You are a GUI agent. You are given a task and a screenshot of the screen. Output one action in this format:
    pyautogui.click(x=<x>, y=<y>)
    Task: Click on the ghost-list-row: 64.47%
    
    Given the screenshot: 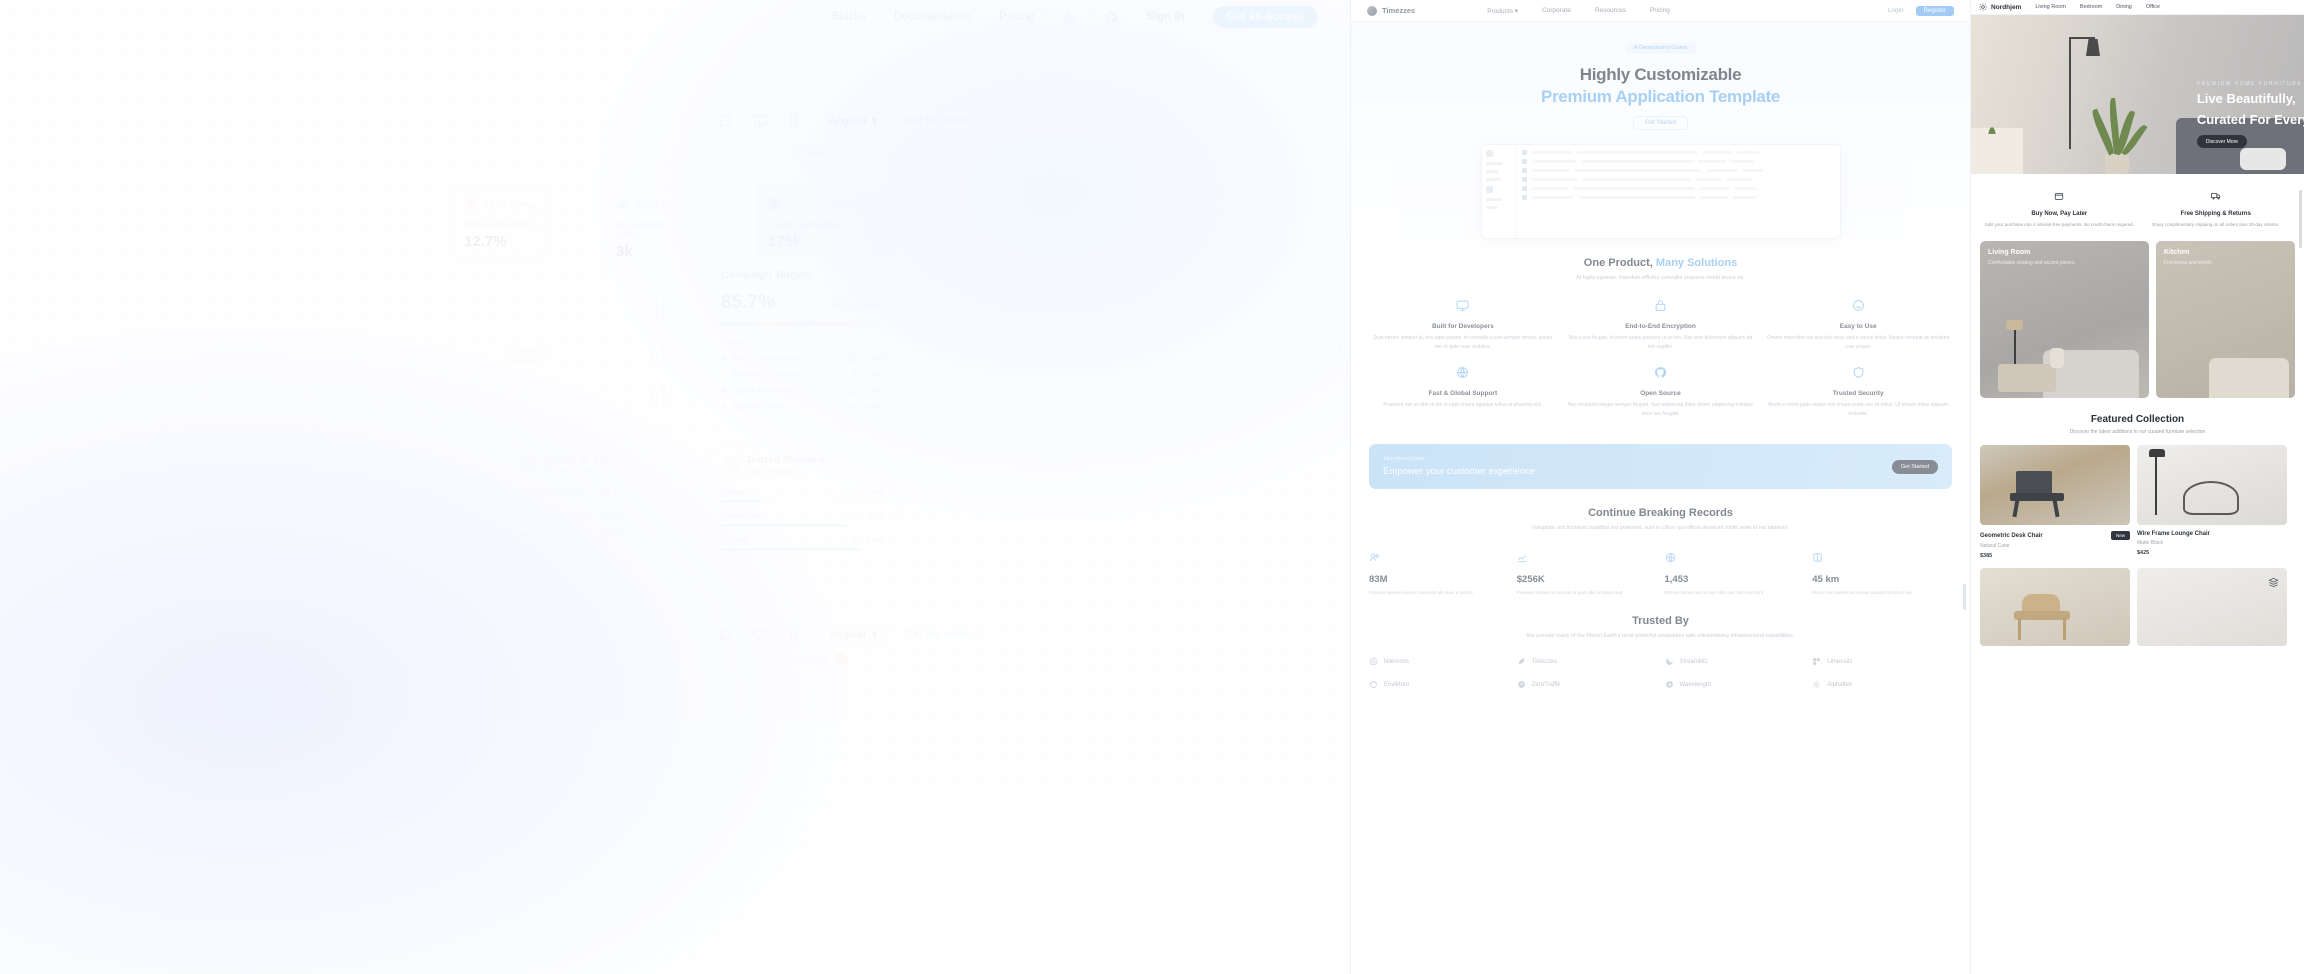 What is the action you would take?
    pyautogui.click(x=573, y=492)
    